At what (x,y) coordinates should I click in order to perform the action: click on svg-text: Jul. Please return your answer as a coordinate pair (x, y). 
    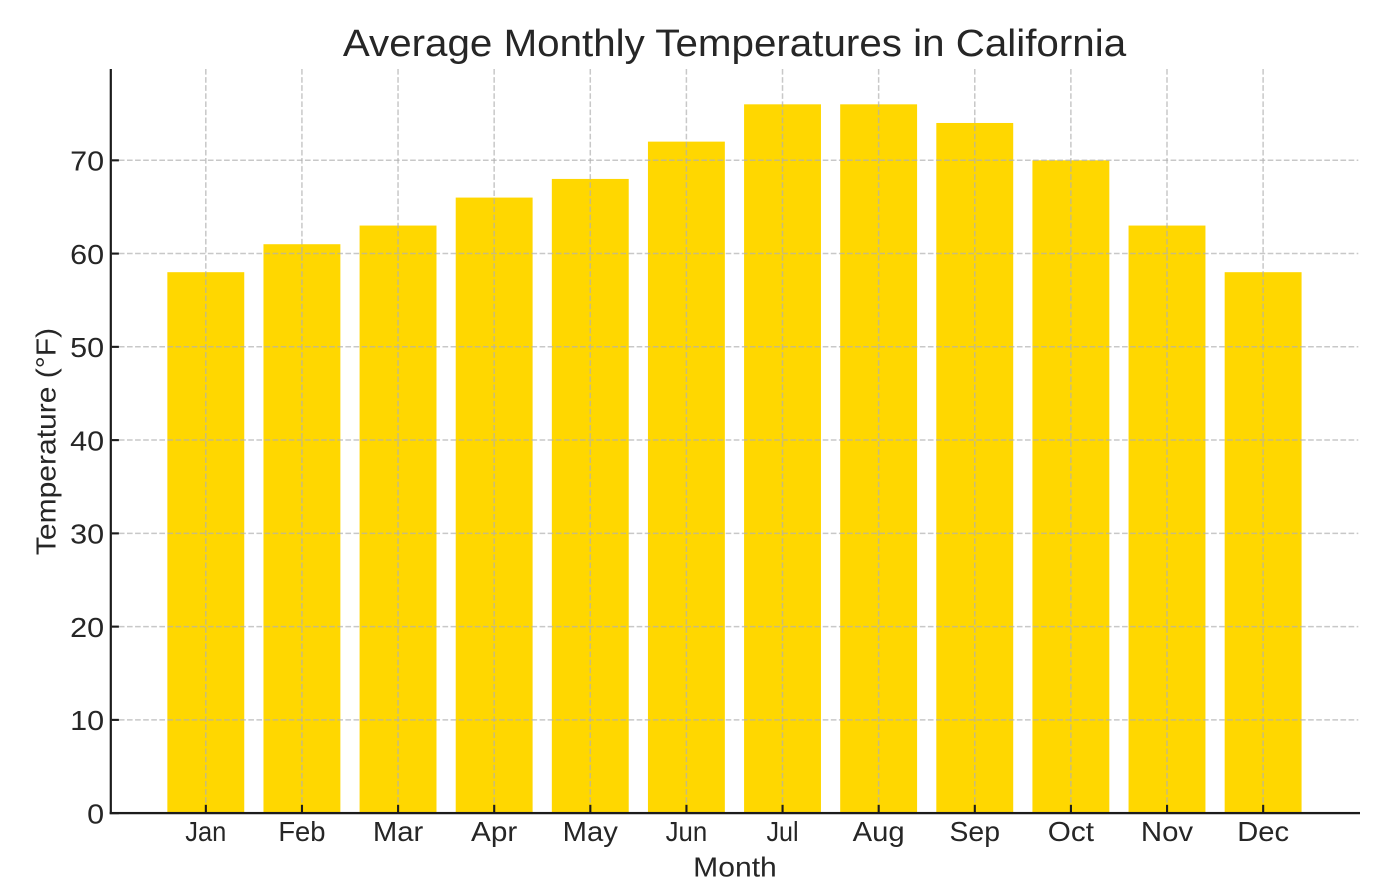
    Looking at the image, I should click on (782, 831).